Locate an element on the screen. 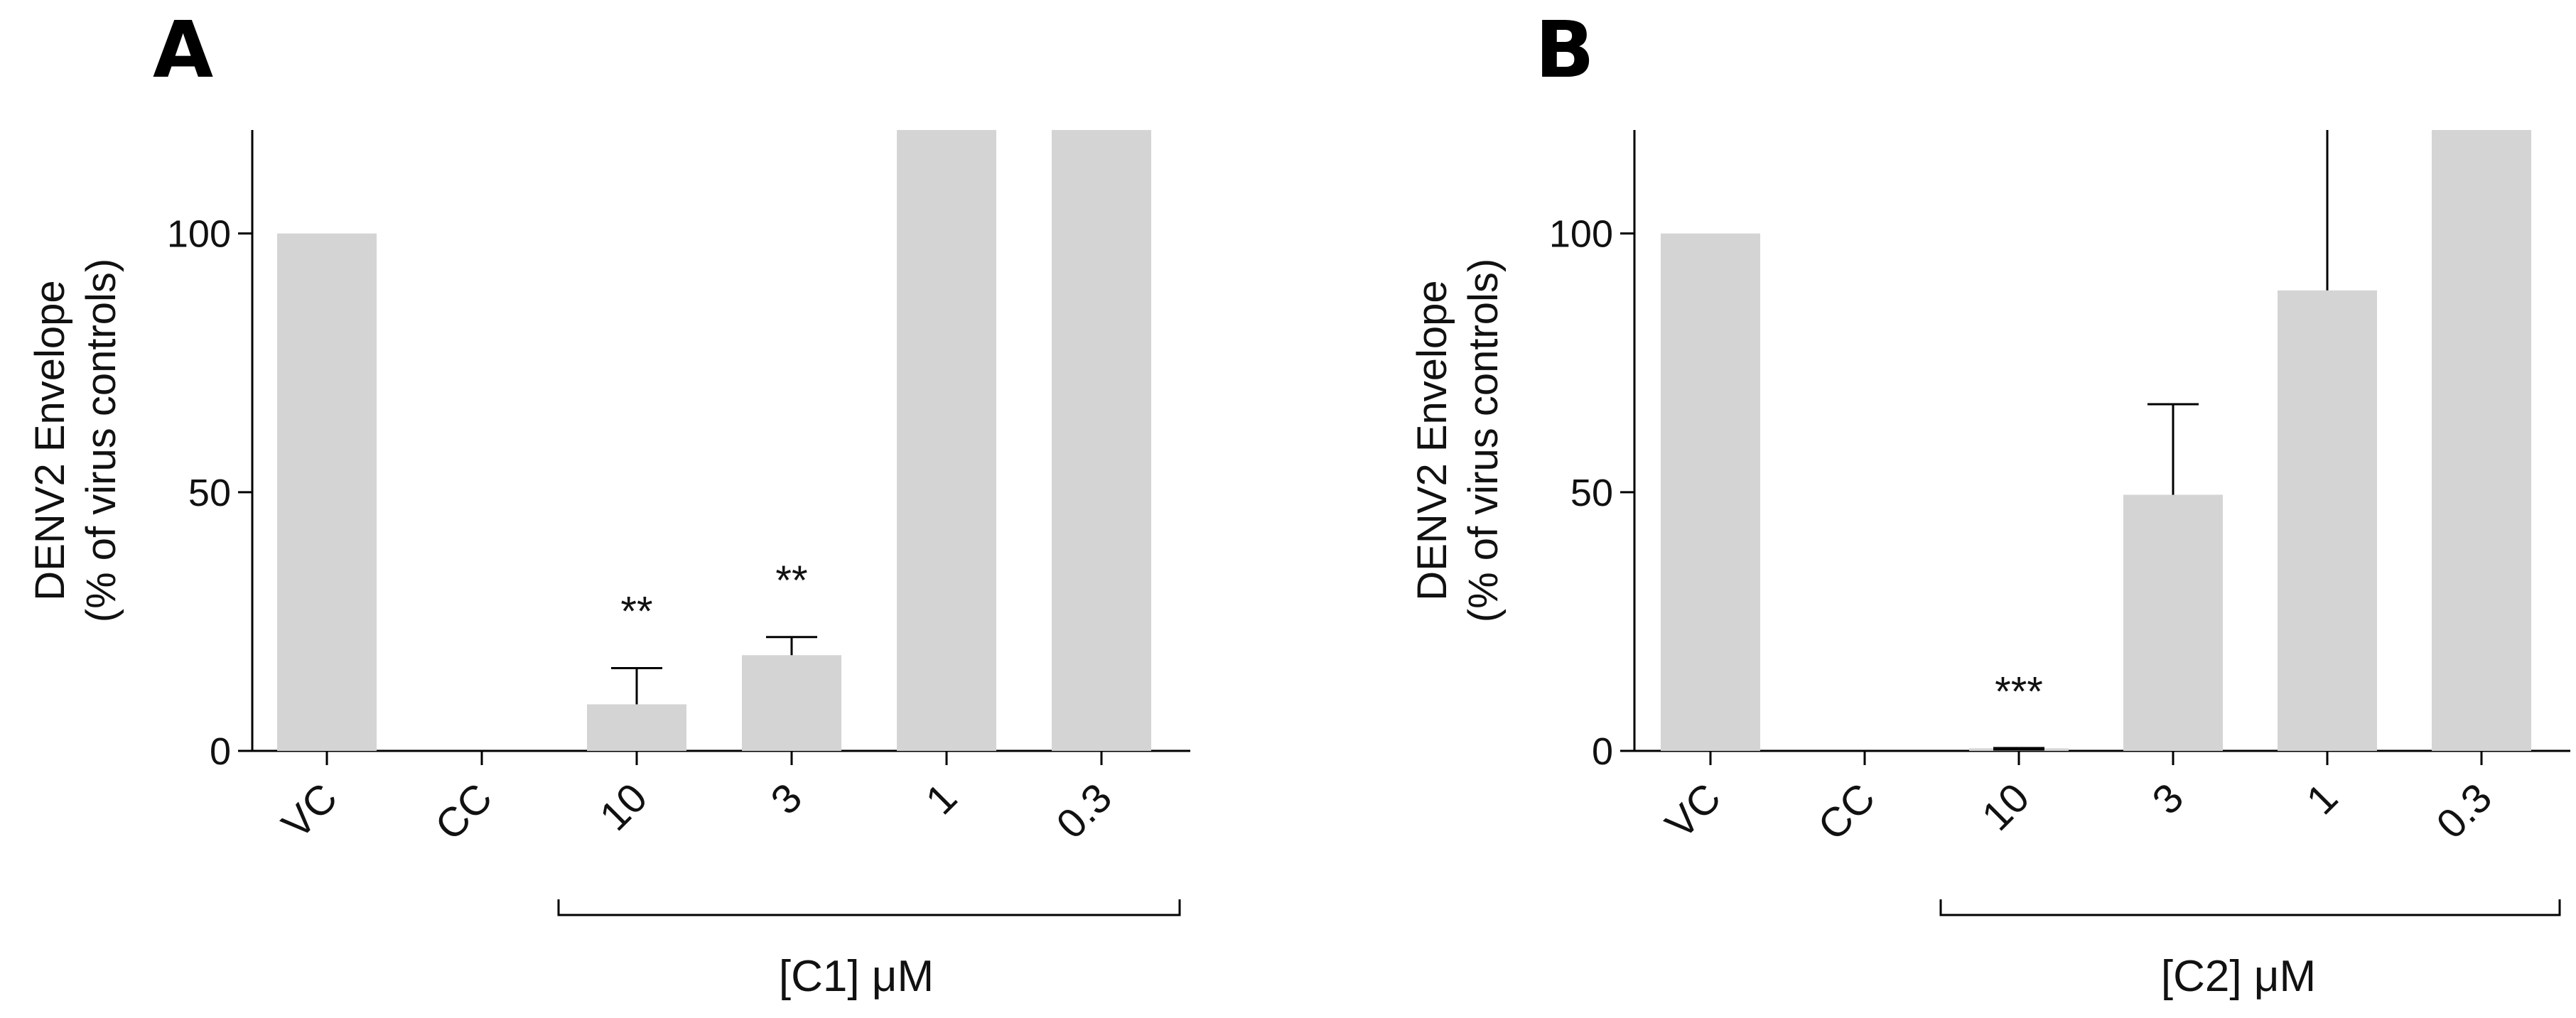 This screenshot has height=1018, width=2576. significance-mark: *** is located at coordinates (2019, 691).